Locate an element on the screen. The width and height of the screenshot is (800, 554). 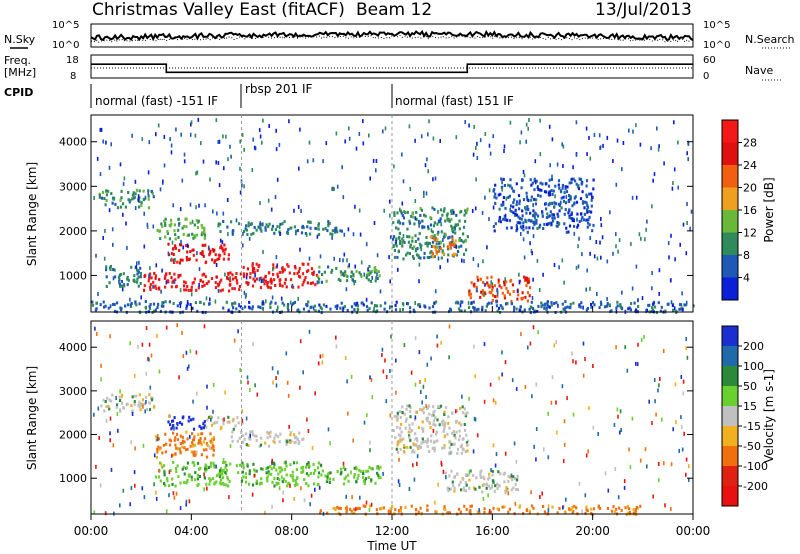
power-colorbar-label: Power [dB] is located at coordinates (769, 209).